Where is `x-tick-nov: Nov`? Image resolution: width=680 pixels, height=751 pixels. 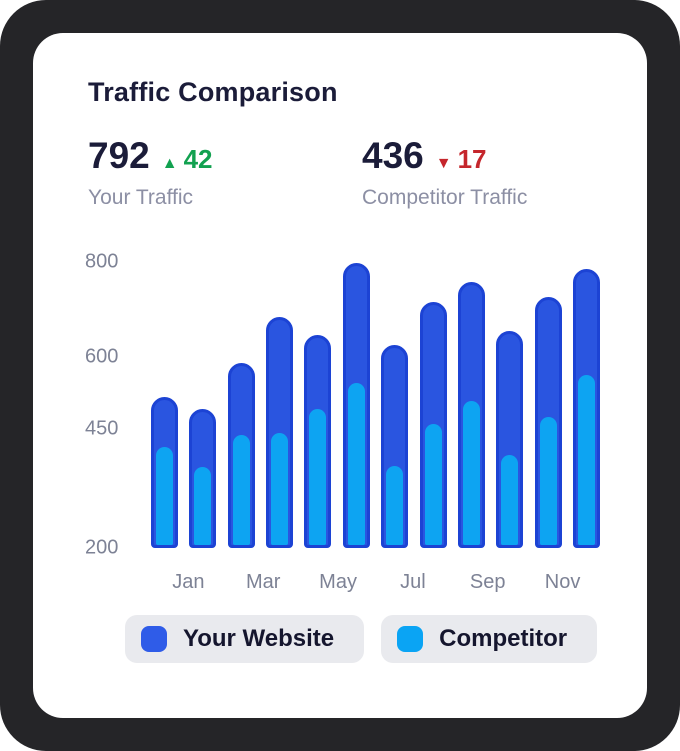
x-tick-nov: Nov is located at coordinates (562, 582).